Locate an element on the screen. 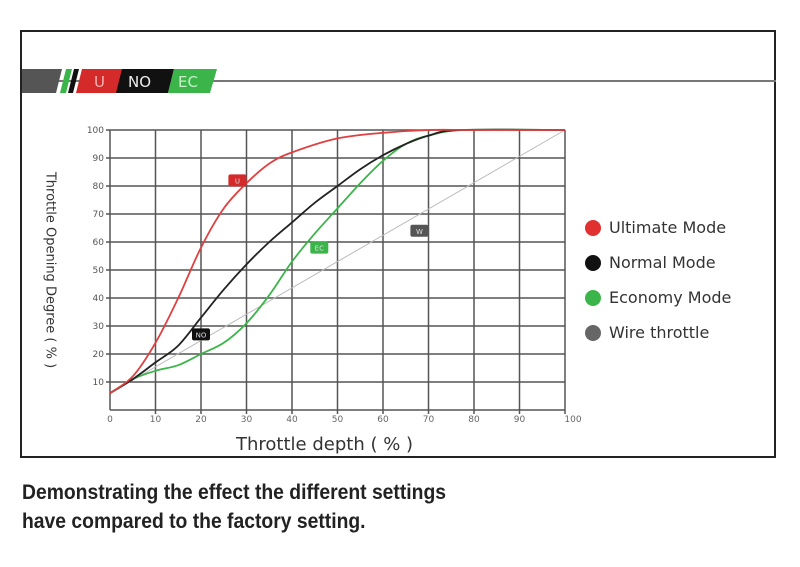 The image size is (800, 567). legend-item-ultimate: Ultimate Mode is located at coordinates (658, 227).